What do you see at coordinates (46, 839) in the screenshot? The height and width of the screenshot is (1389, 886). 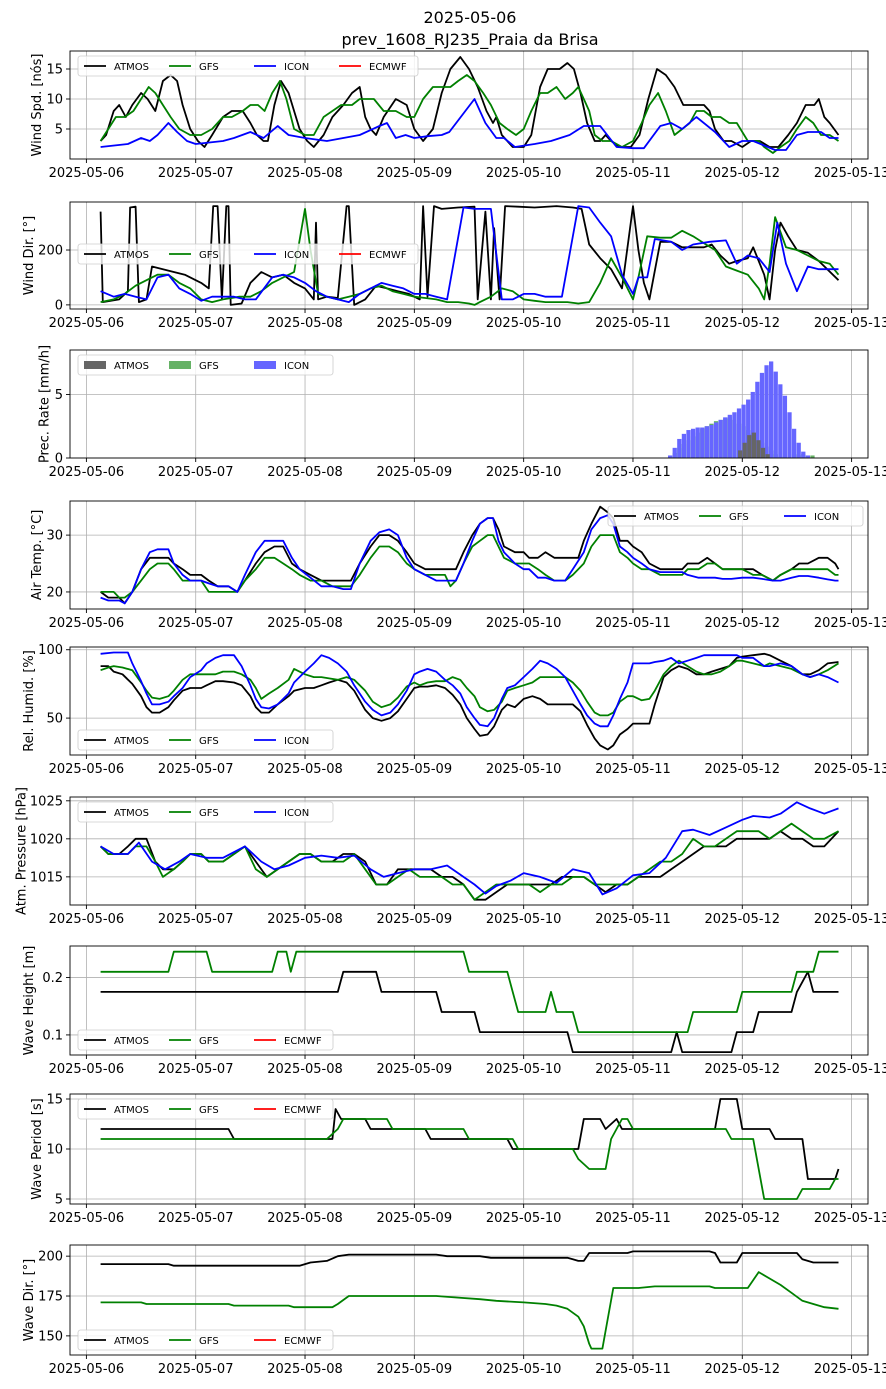 I see `y-tick-label: 1020` at bounding box center [46, 839].